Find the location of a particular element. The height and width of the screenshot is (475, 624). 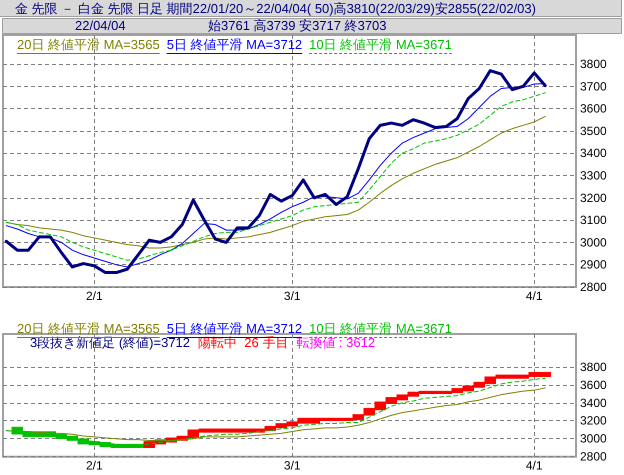

x-tick-label: 2/1 is located at coordinates (94, 296).